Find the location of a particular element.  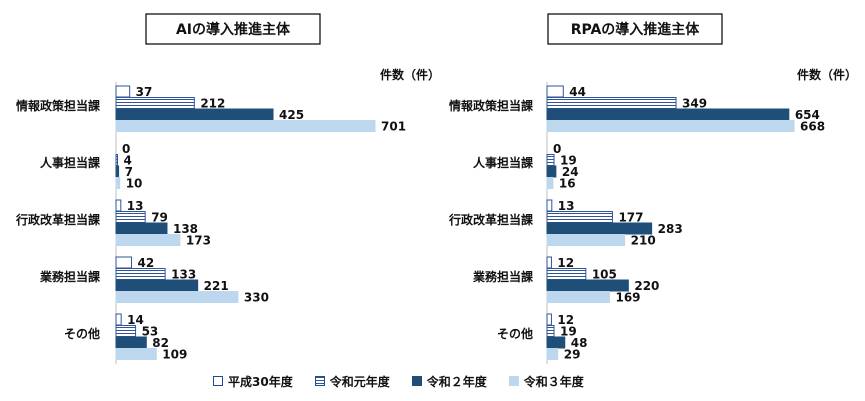

ai-data-label: 701 is located at coordinates (393, 127).